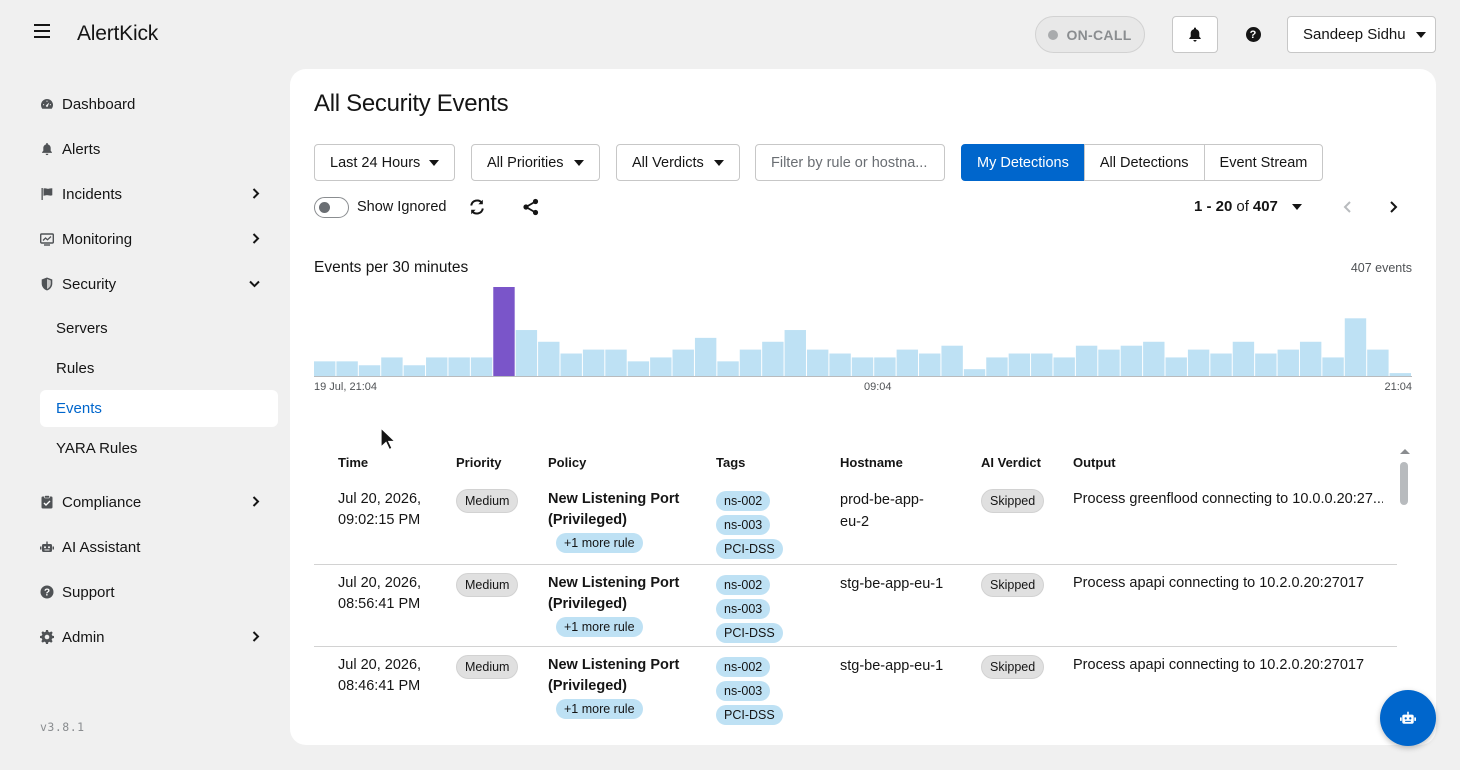 The height and width of the screenshot is (770, 1460). I want to click on priority-dropdown: All Priorities, so click(535, 162).